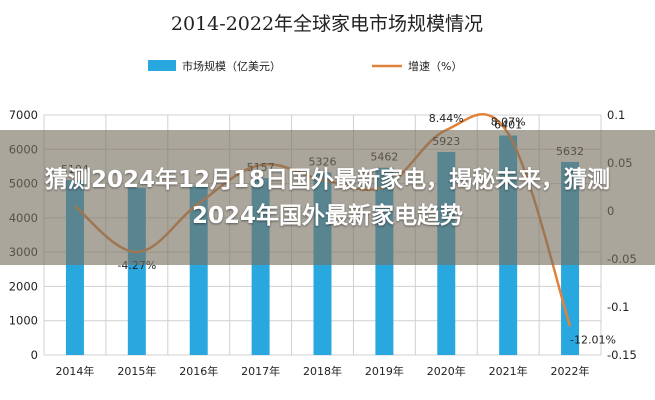 The width and height of the screenshot is (655, 400). Describe the element at coordinates (231, 66) in the screenshot. I see `legend-bar-label: 市场规模（亿美元）` at that location.